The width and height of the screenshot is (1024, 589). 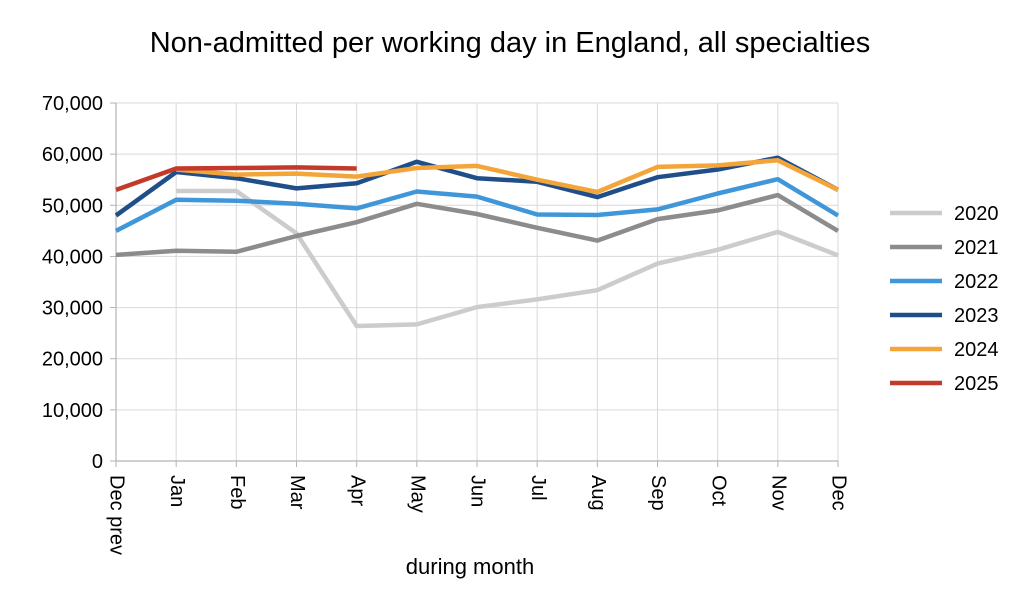 What do you see at coordinates (718, 491) in the screenshot?
I see `x-tick-label: Oct` at bounding box center [718, 491].